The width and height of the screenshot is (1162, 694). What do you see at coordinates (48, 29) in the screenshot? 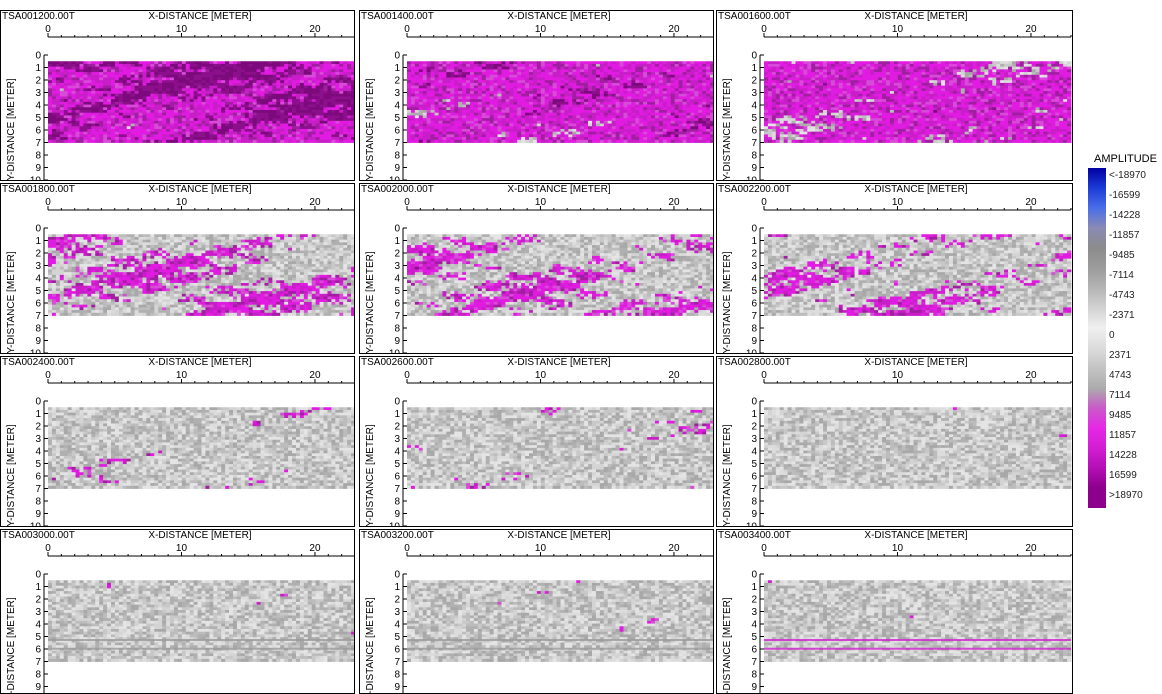
I see `x-tick-label: 0` at bounding box center [48, 29].